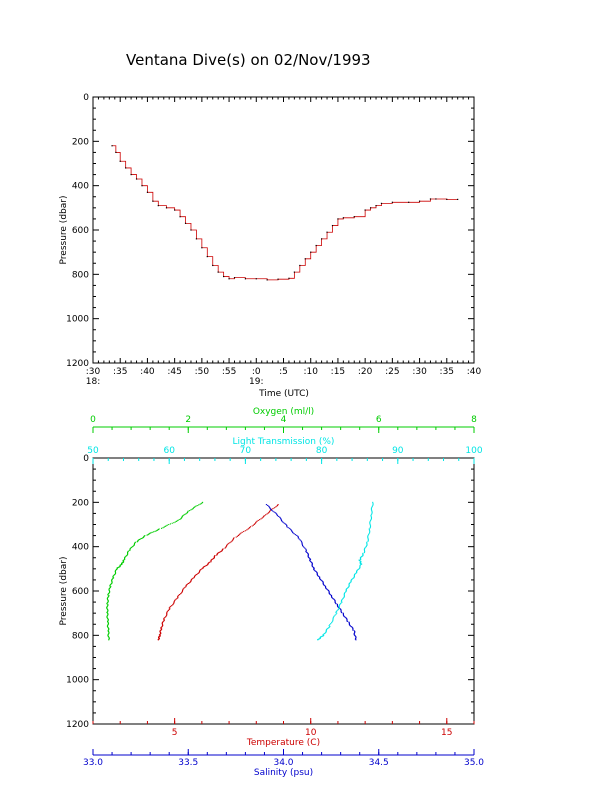 This screenshot has width=612, height=785. Describe the element at coordinates (93, 763) in the screenshot. I see `axis-tick-label: 33.0` at that location.